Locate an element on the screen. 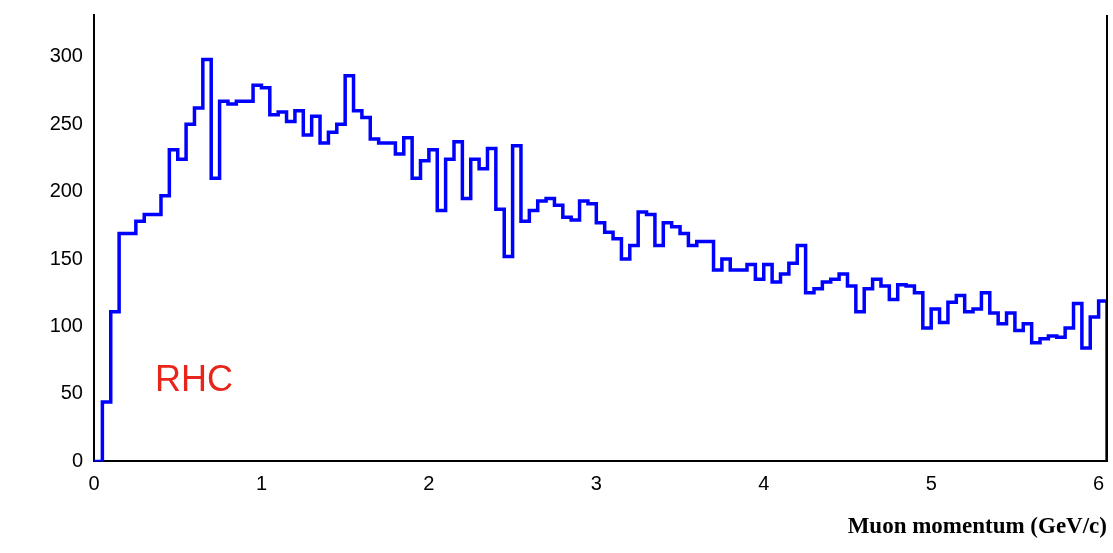 This screenshot has height=553, width=1113. x-tick-label: 3 is located at coordinates (596, 482).